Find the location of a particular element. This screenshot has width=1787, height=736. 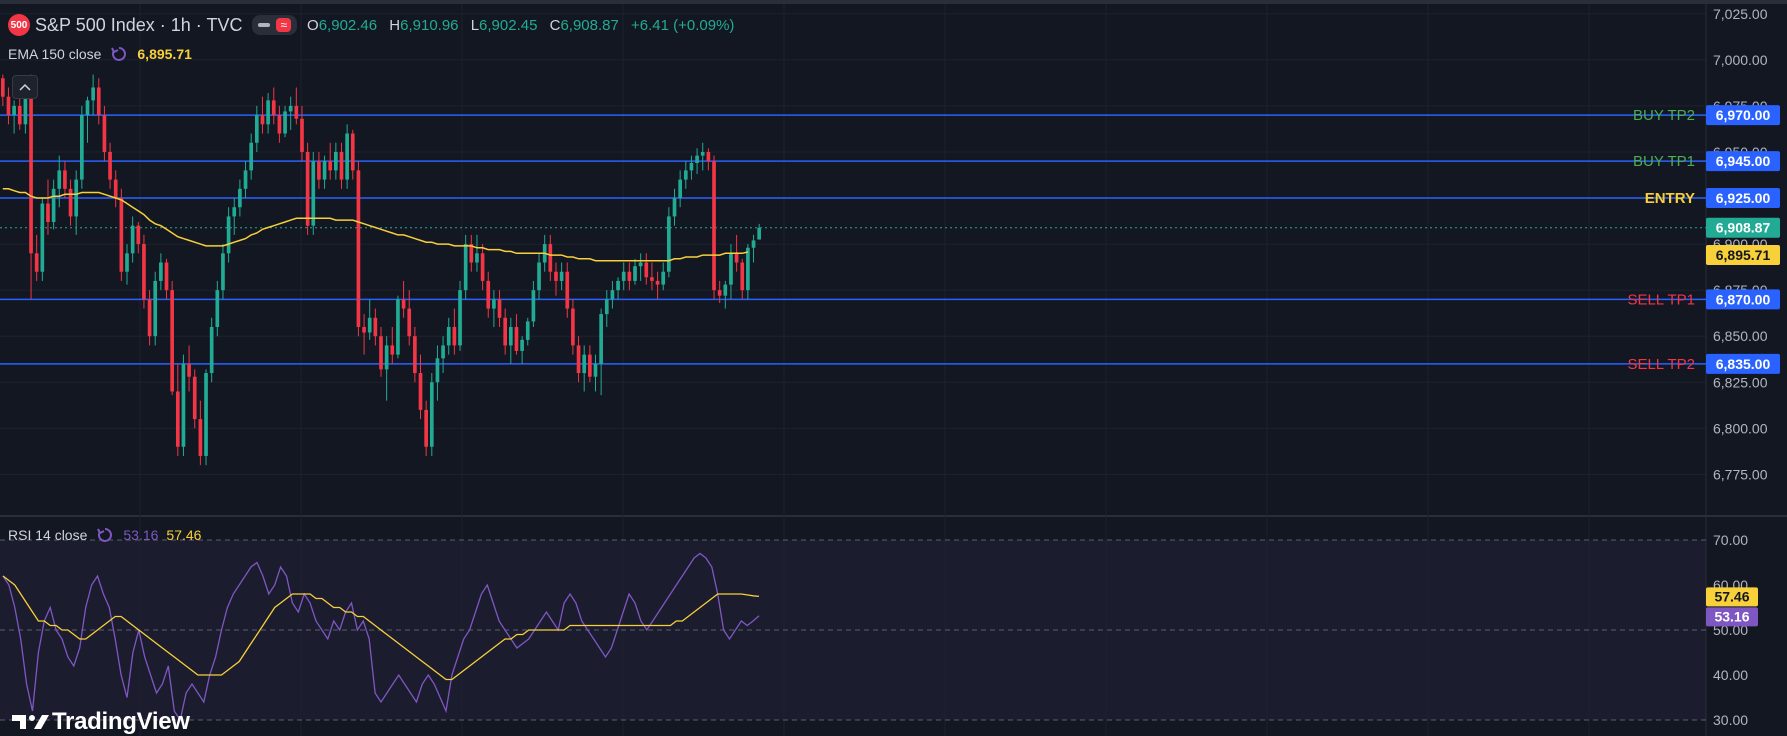

level-price-tag-text: 6,835.00 is located at coordinates (1743, 364).